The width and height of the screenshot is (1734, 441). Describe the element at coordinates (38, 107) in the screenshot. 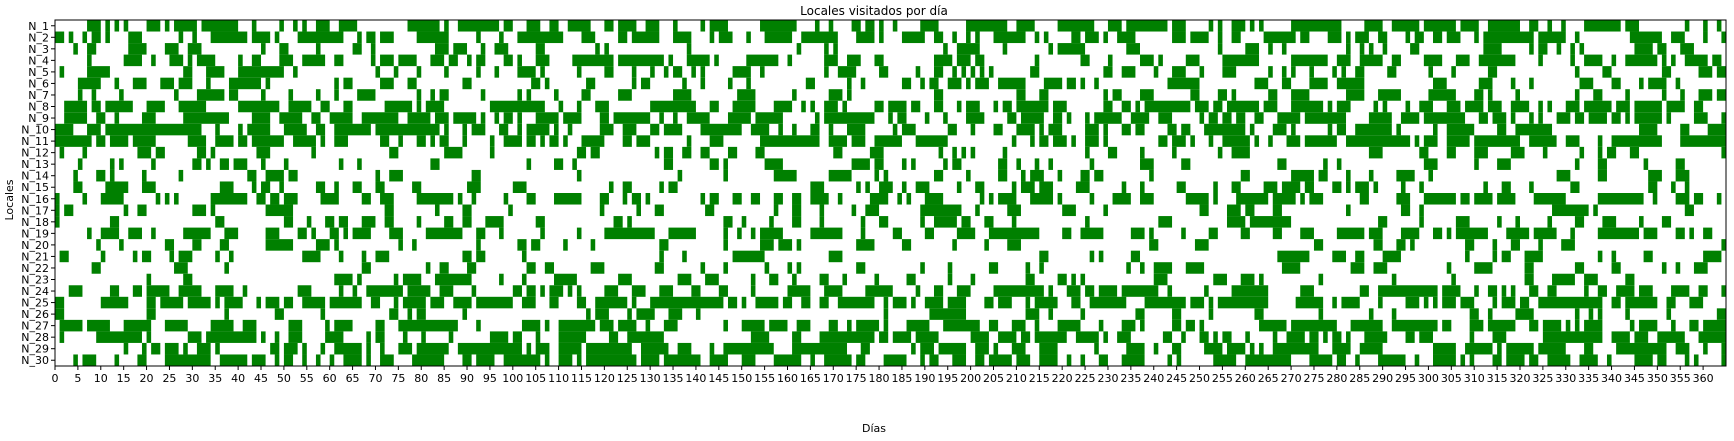

I see `y-tick-label: N_8` at that location.